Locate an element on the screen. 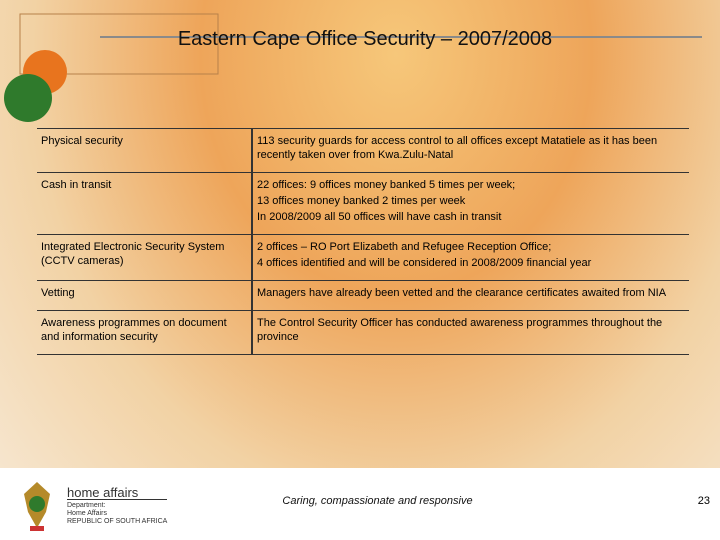 The height and width of the screenshot is (540, 720). title: Eastern Cape Office Security – 2007/2008 is located at coordinates (365, 39).